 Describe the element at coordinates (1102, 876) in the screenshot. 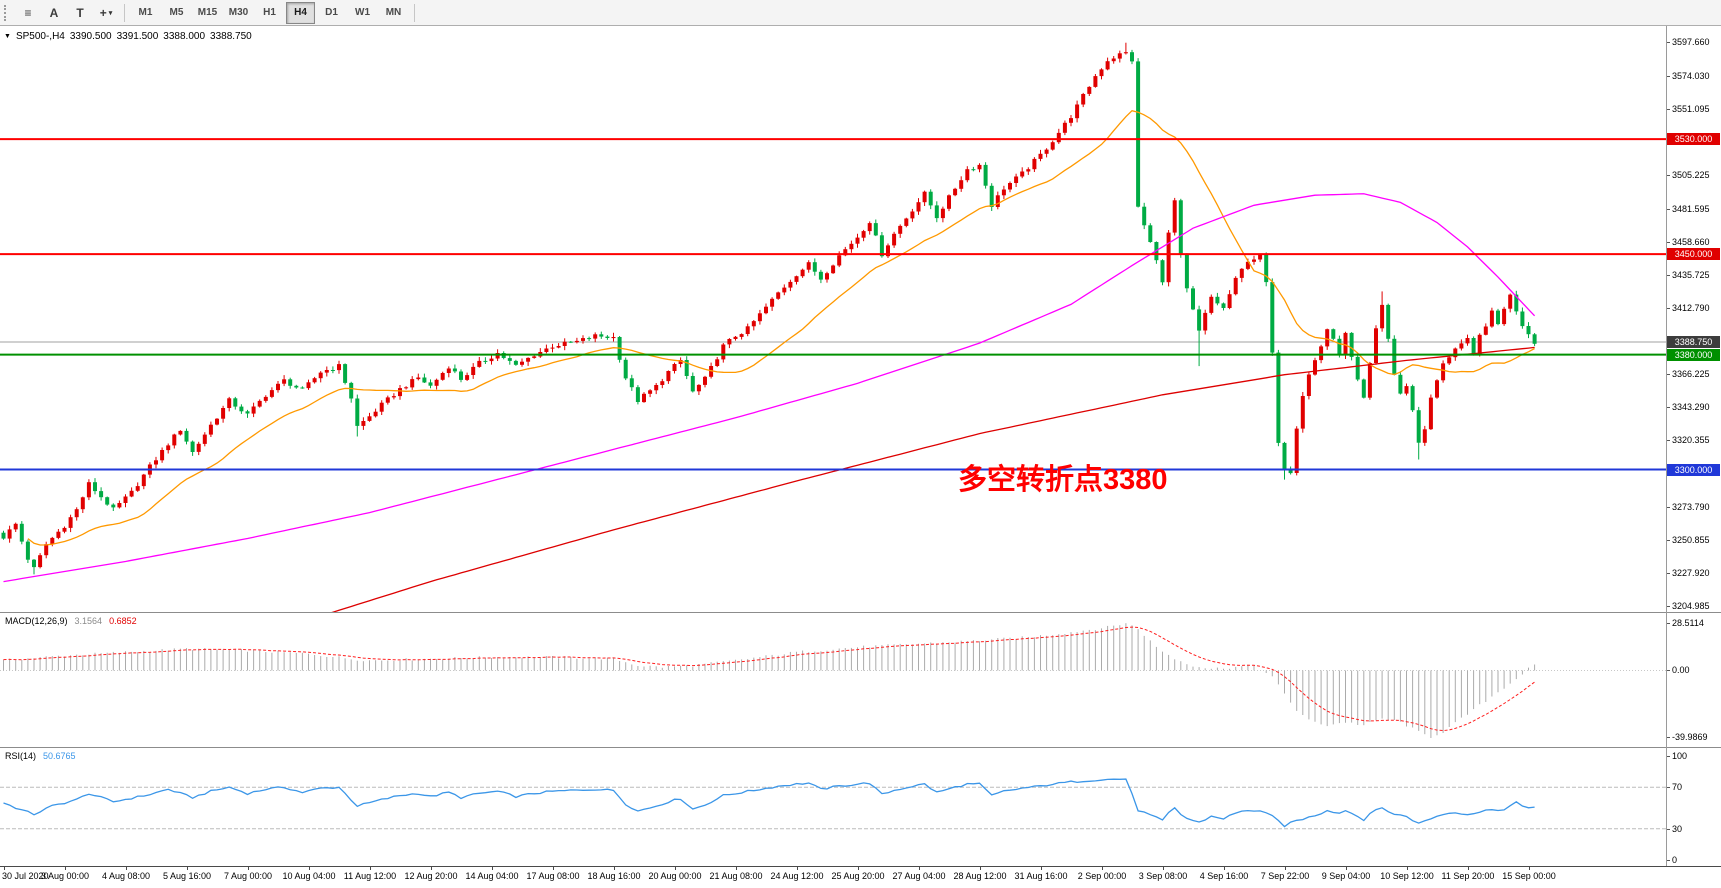

I see `time-label: 2 Sep 00:00` at that location.